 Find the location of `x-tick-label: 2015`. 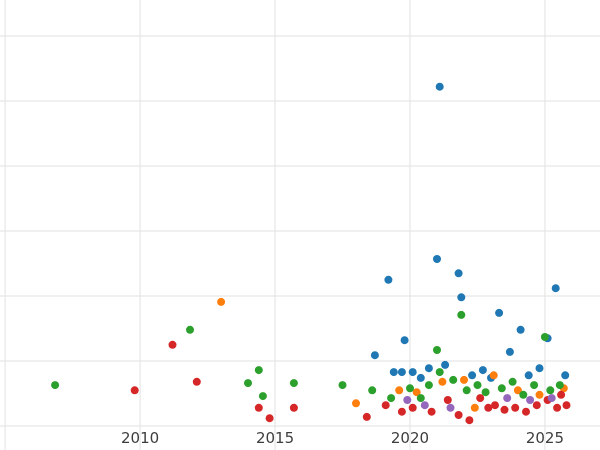

x-tick-label: 2015 is located at coordinates (275, 438).